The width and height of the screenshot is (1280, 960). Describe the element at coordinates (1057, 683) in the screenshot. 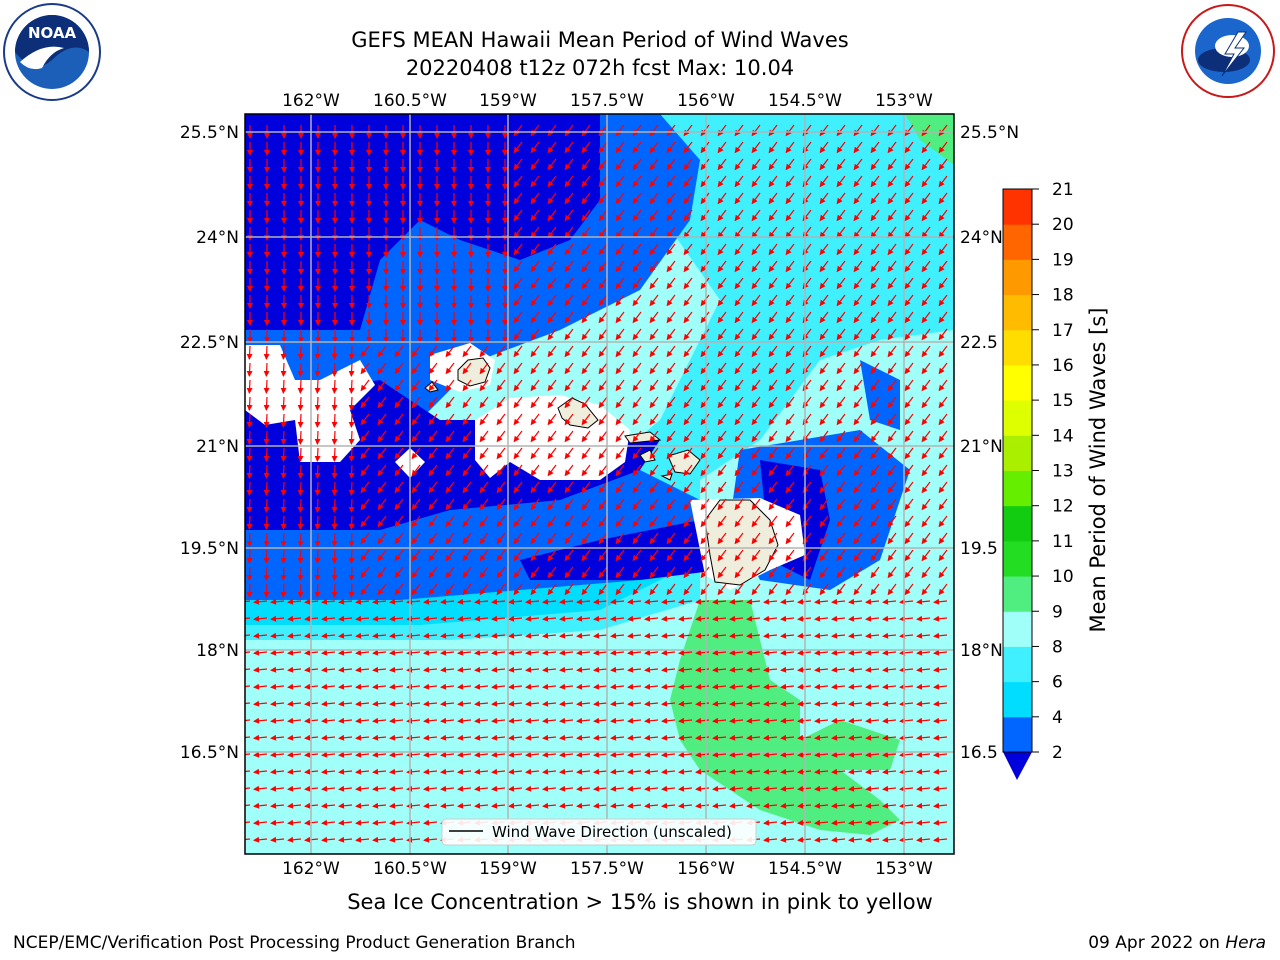

I see `colorbar-tick-label: 6` at that location.